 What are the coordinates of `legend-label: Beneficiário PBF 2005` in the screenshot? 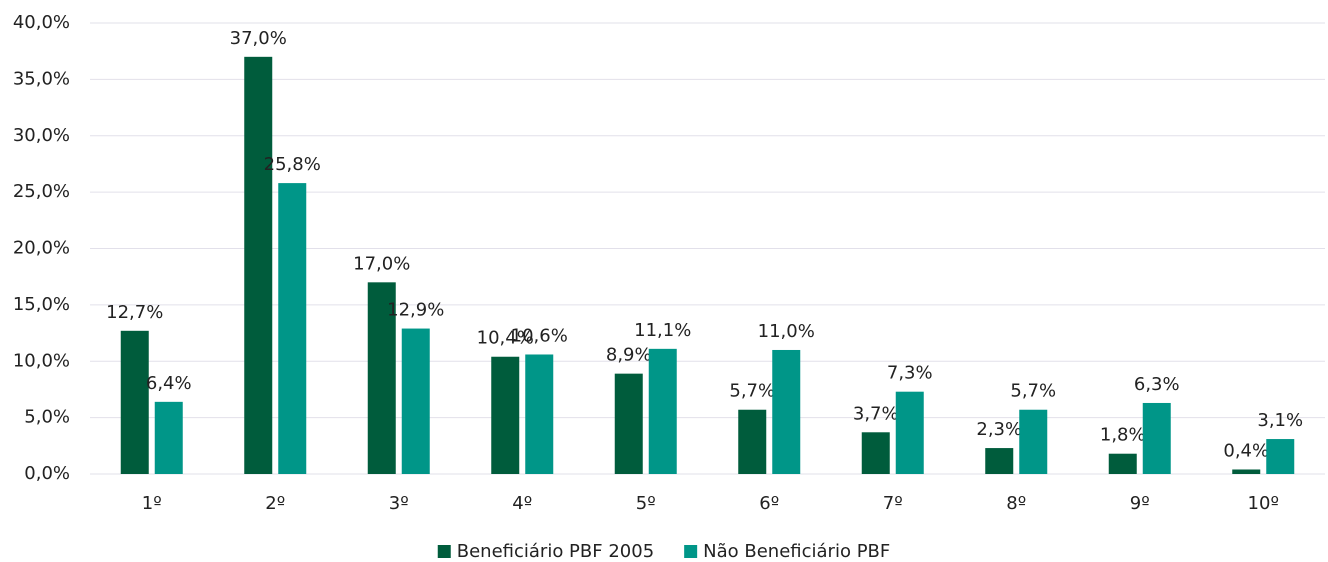 It's located at (555, 551).